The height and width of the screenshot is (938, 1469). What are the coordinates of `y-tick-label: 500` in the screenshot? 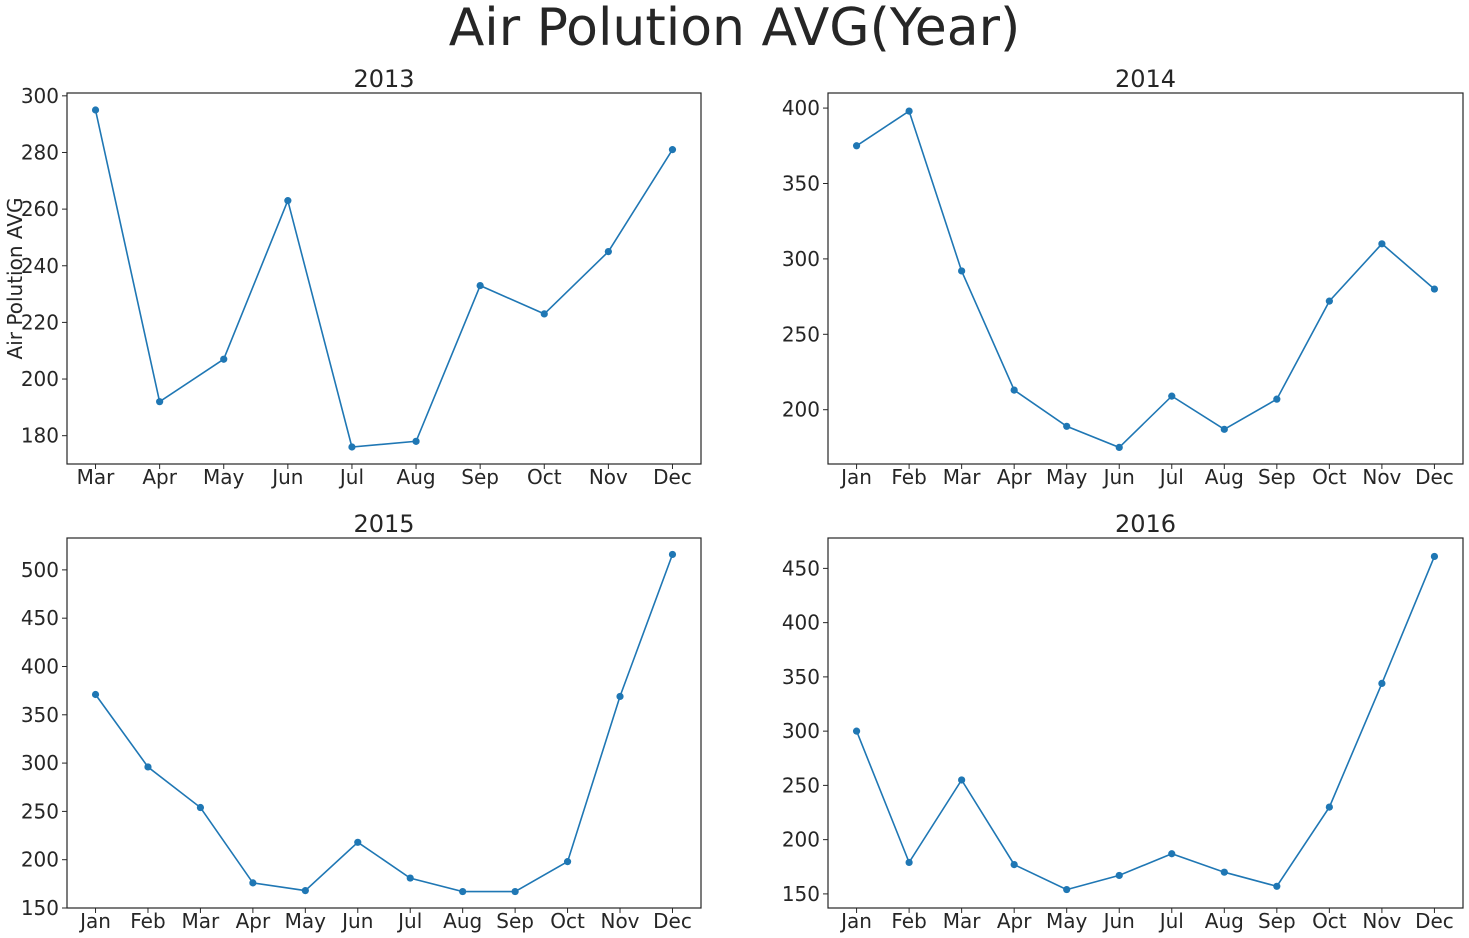 It's located at (40, 570).